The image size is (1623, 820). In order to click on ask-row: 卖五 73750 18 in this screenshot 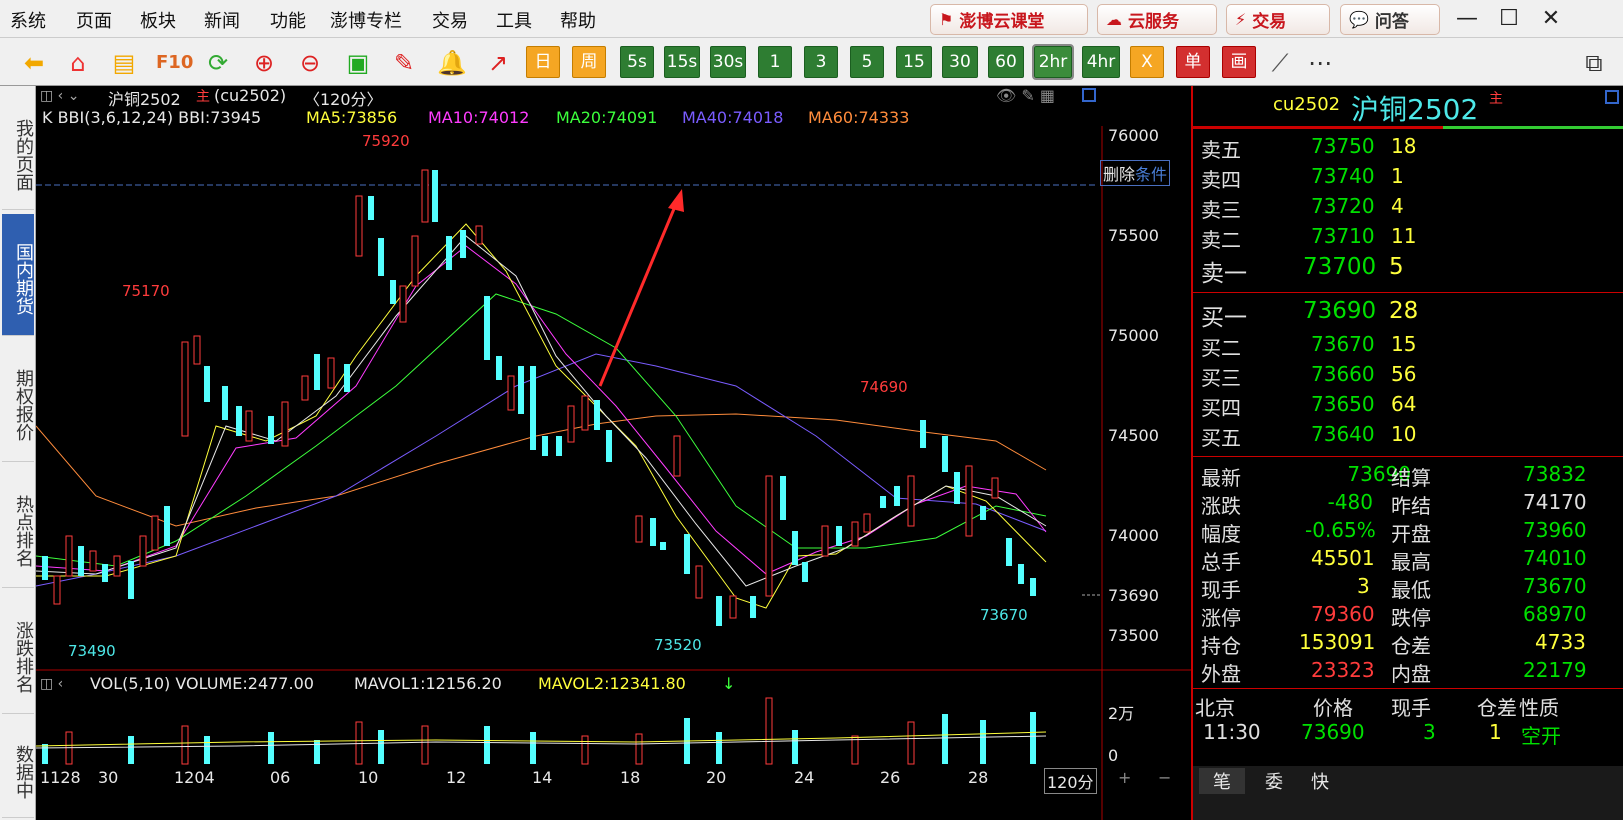, I will do `click(1309, 148)`.